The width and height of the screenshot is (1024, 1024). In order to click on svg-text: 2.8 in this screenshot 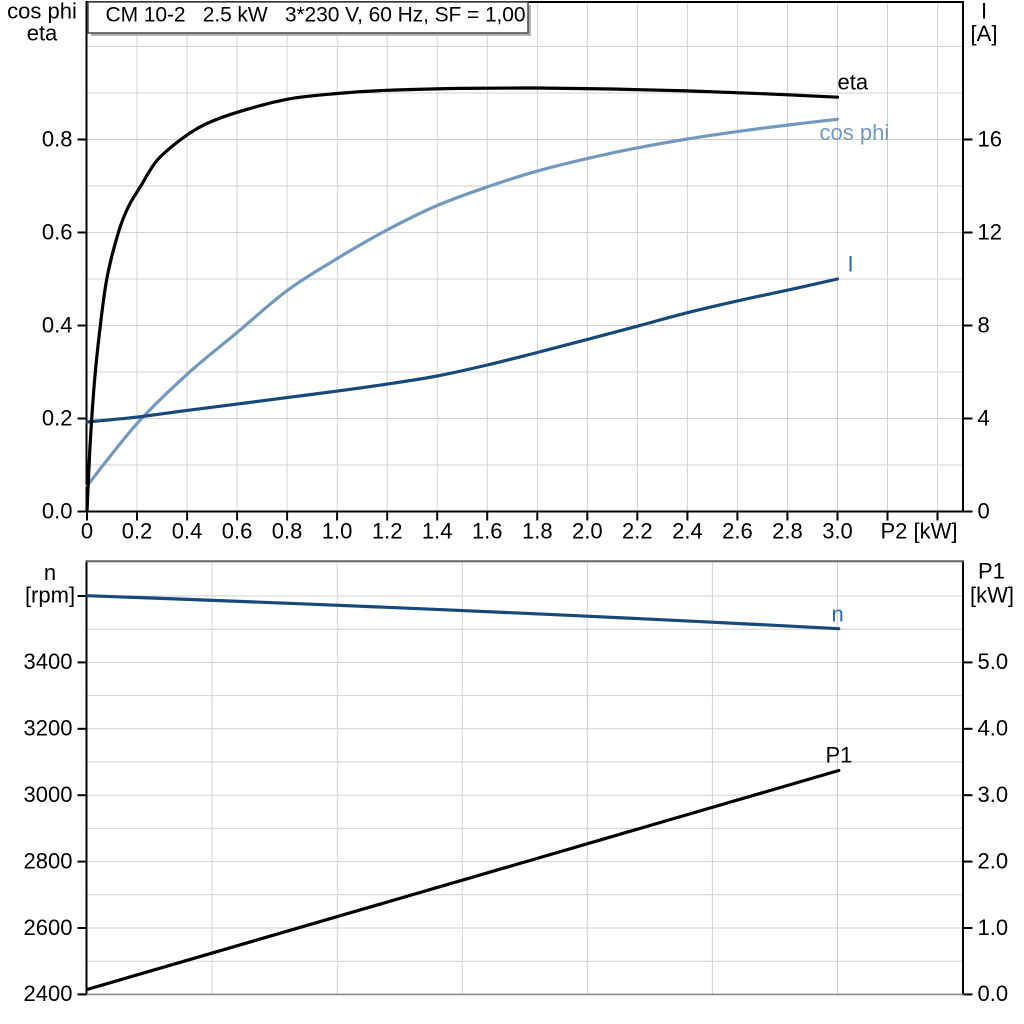, I will do `click(787, 531)`.